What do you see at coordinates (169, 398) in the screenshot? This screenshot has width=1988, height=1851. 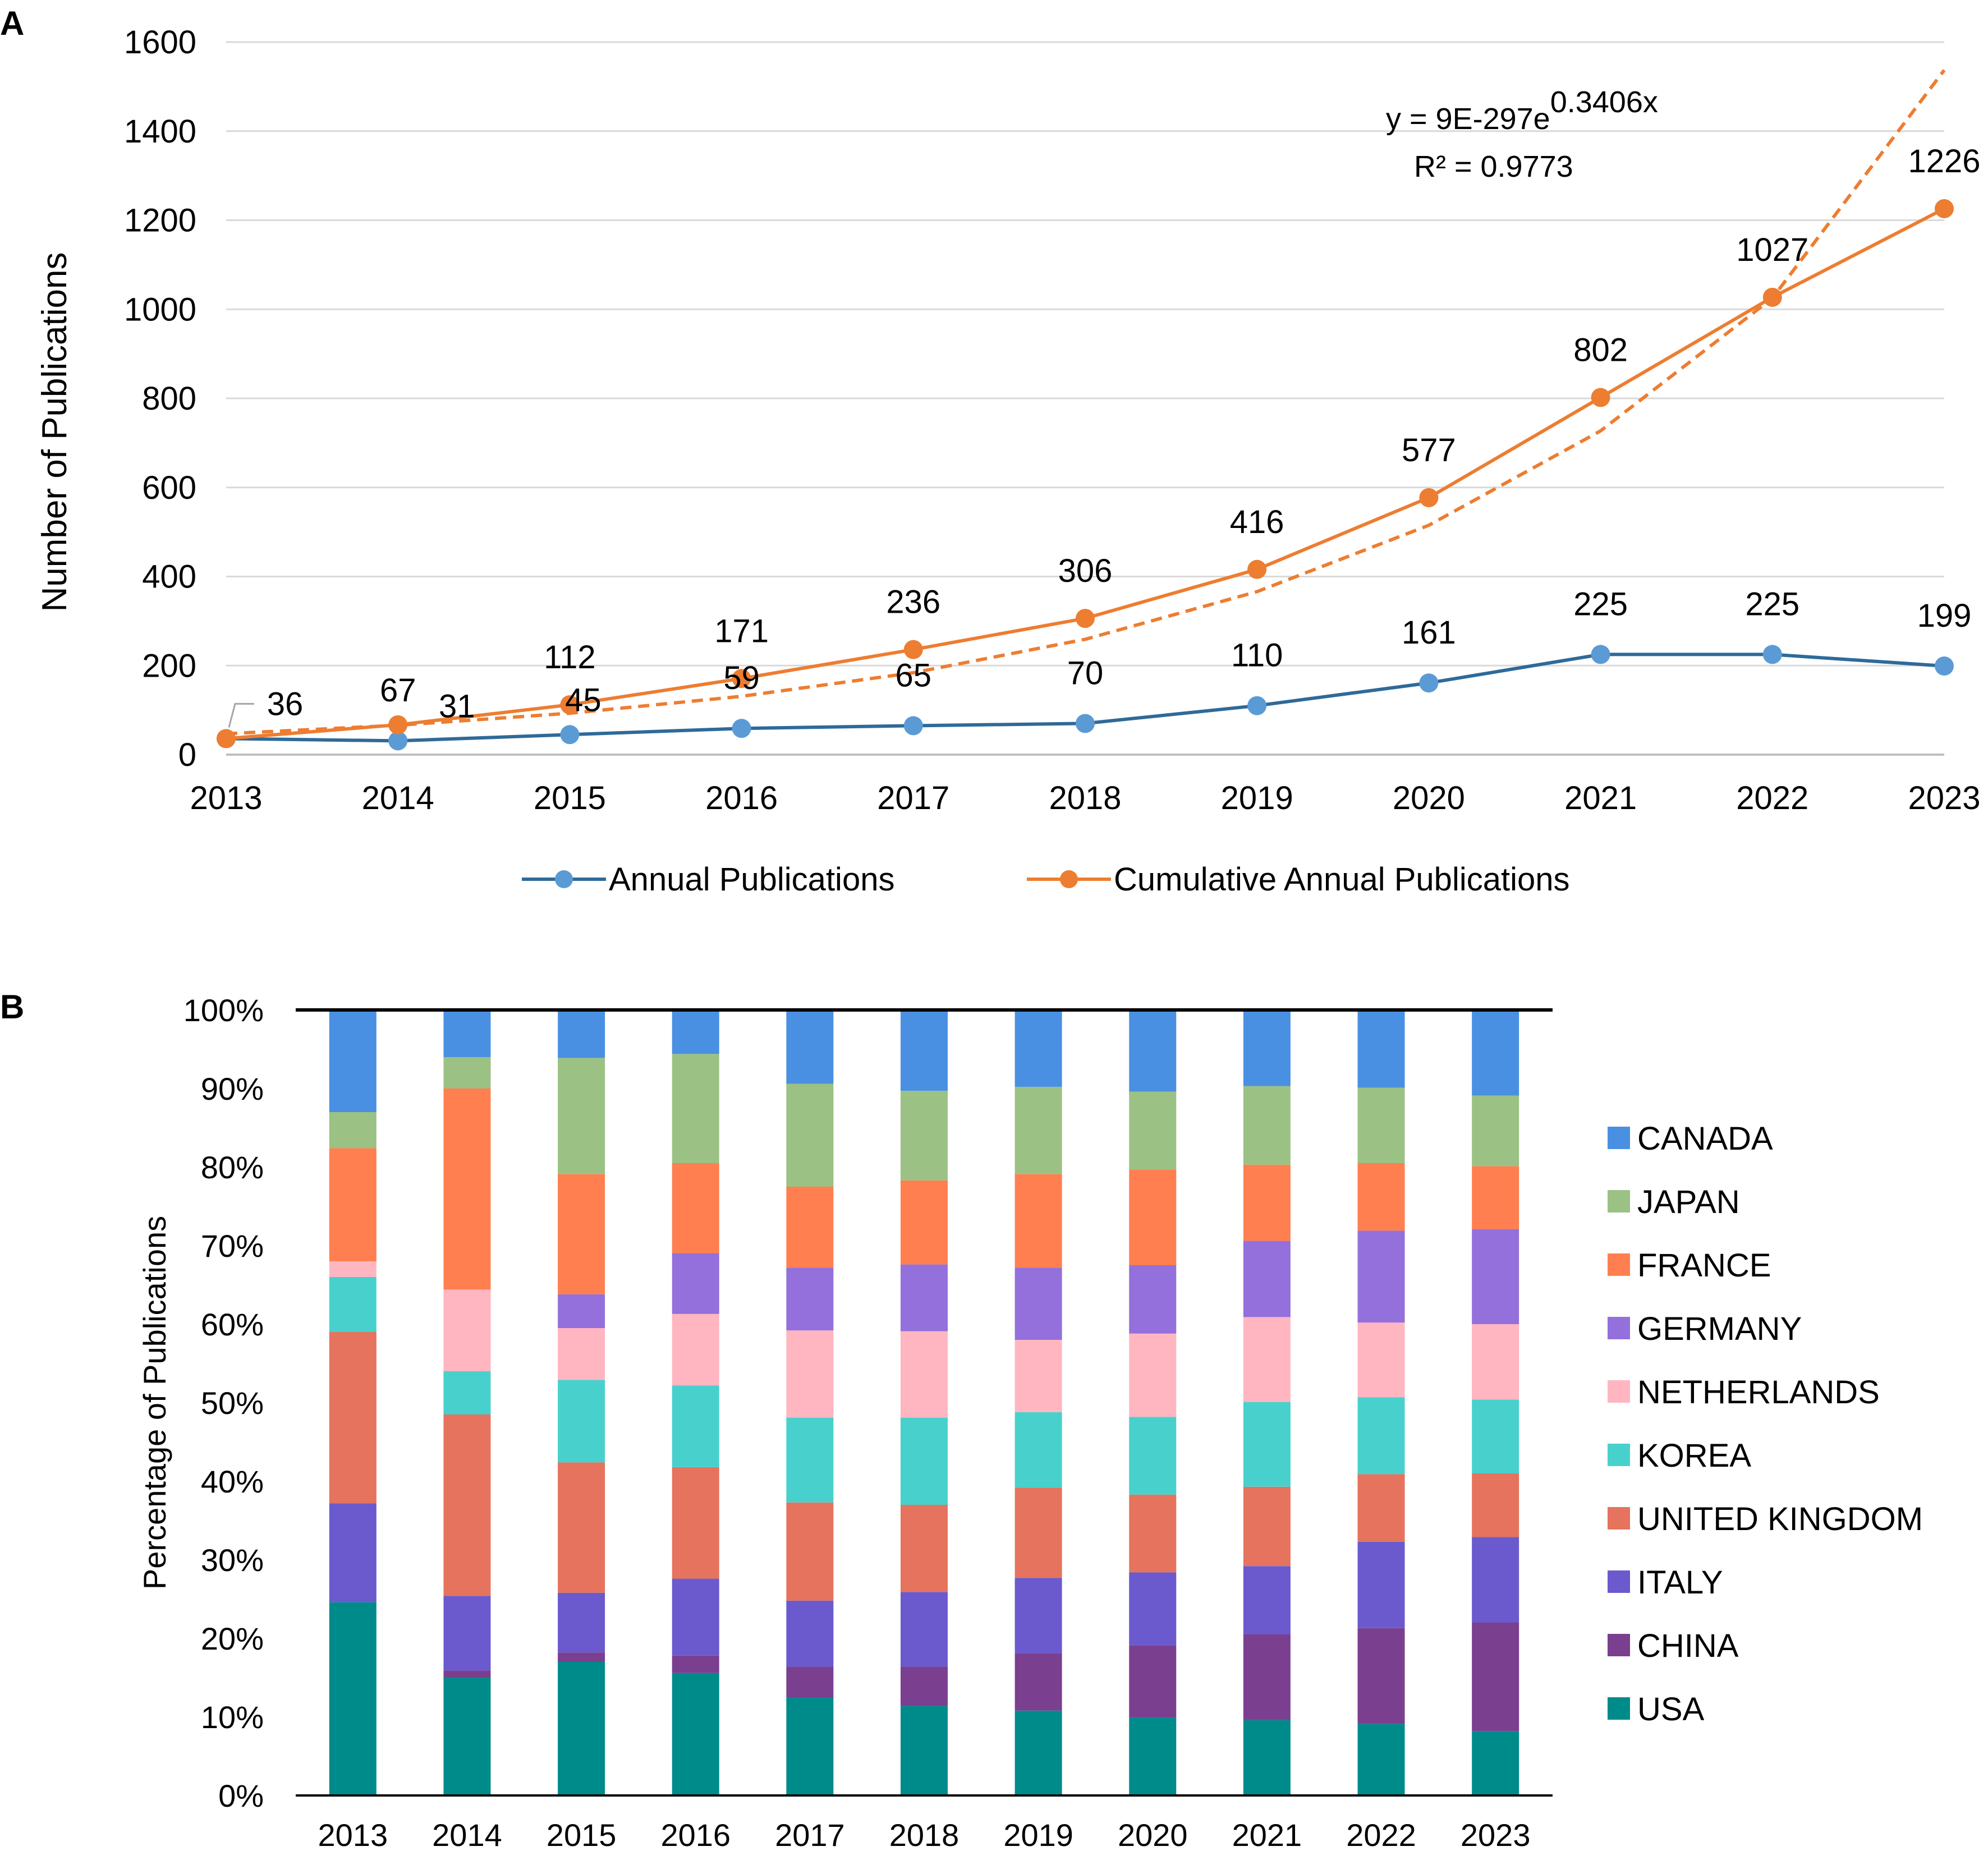 I see `y-tick-label: 800` at bounding box center [169, 398].